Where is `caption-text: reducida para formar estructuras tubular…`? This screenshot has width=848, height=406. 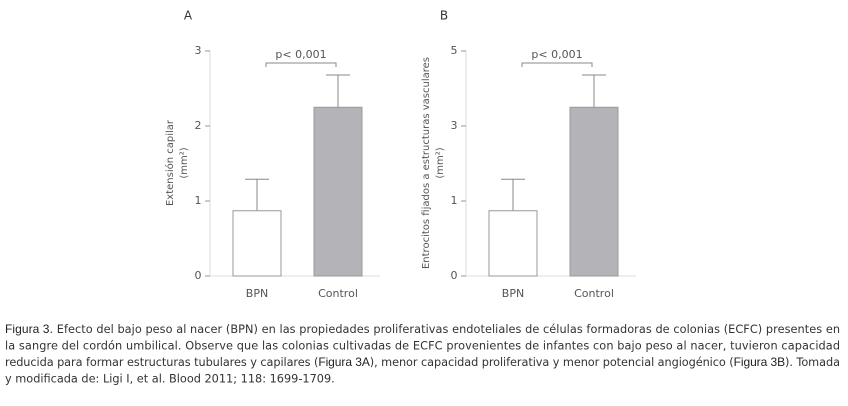 caption-text: reducida para formar estructuras tubular… is located at coordinates (161, 362).